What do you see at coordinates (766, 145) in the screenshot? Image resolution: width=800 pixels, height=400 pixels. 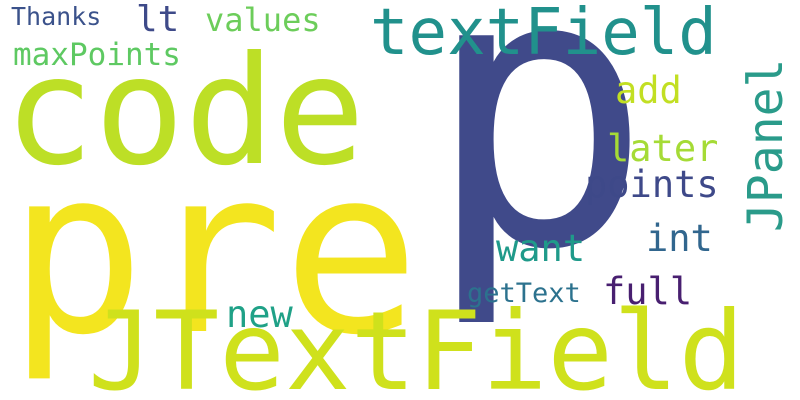 I see `word-jpanel: JPanel` at bounding box center [766, 145].